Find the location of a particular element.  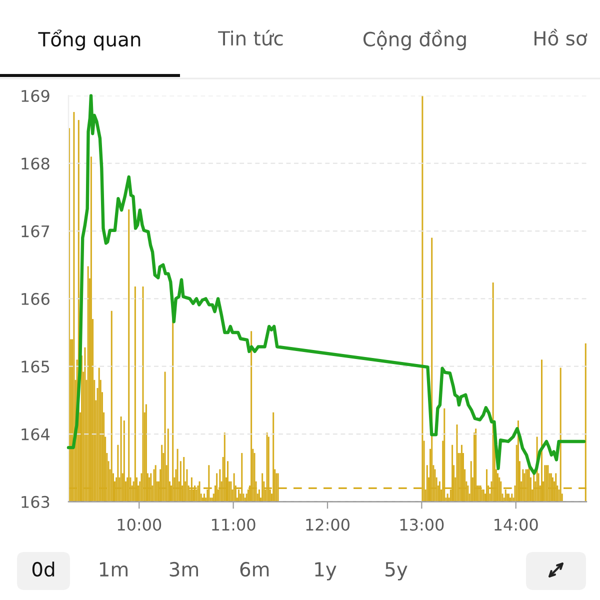

x-tick-label: 13:00 is located at coordinates (422, 524).